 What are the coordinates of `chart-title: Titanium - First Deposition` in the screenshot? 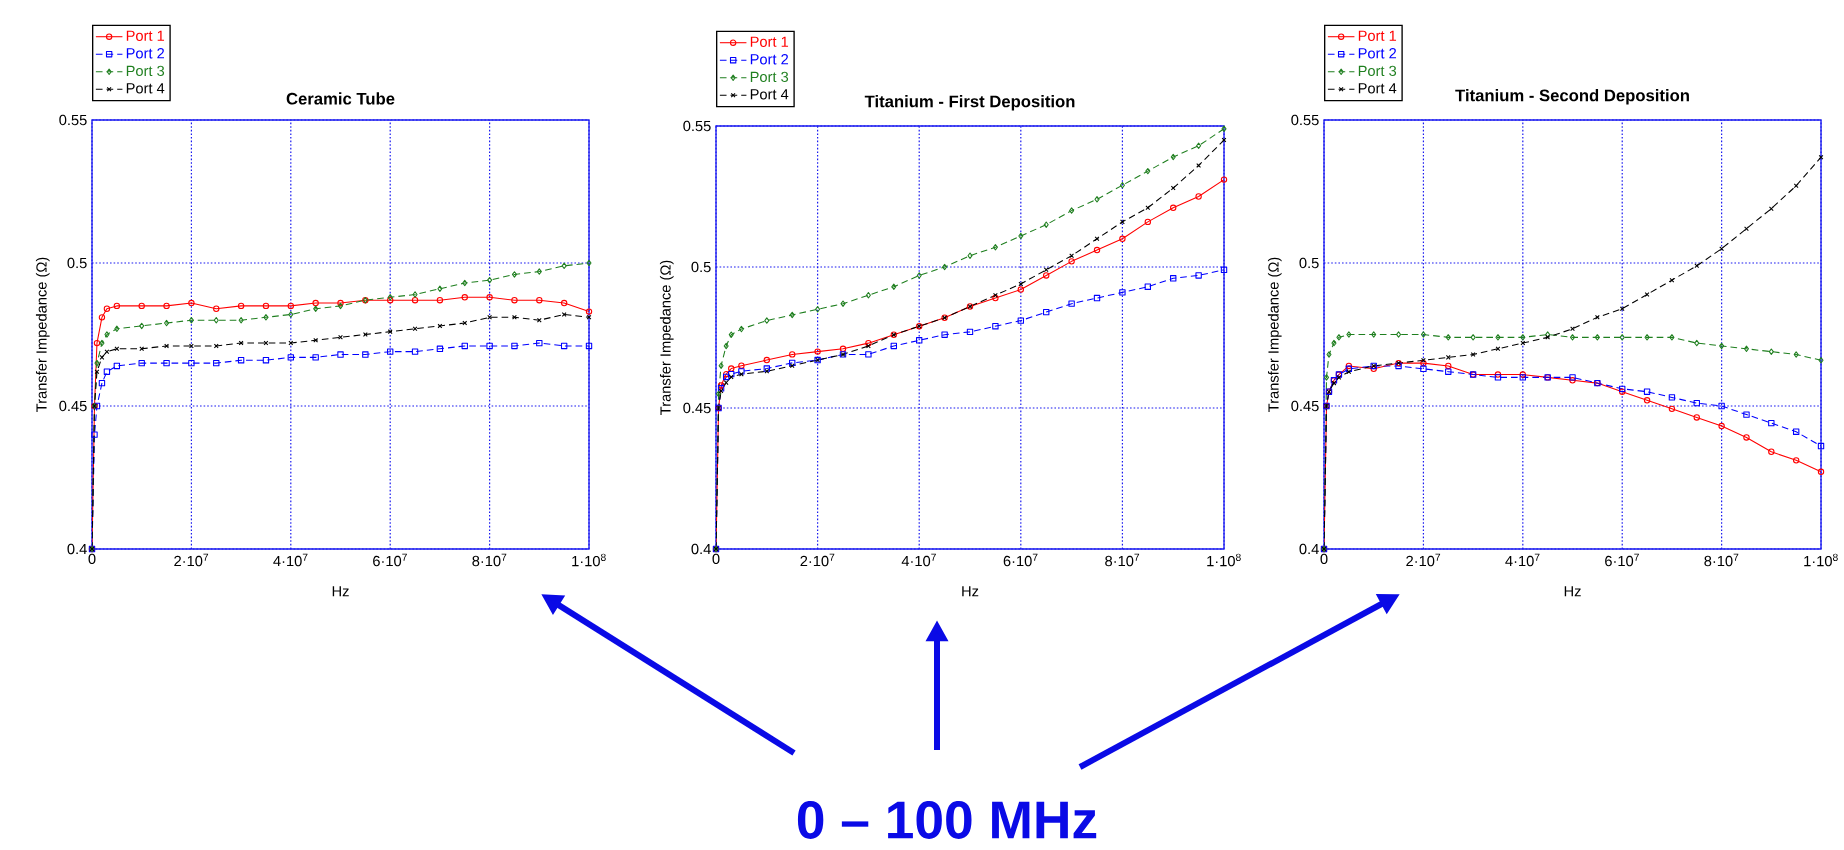 It's located at (969, 103).